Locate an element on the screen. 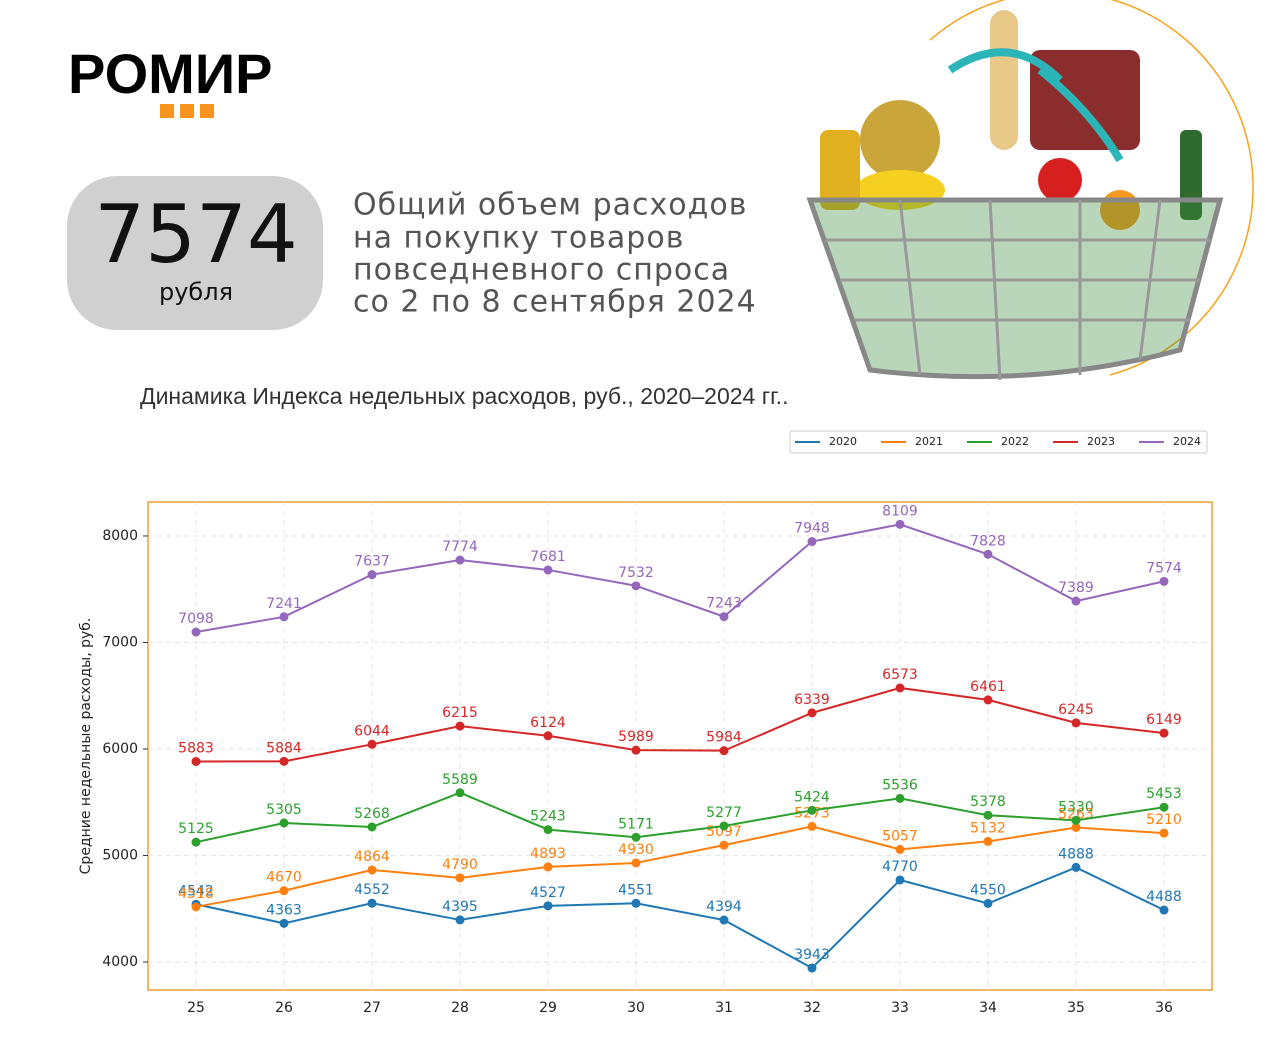 The height and width of the screenshot is (1062, 1280). headline-line: на покупку товаров is located at coordinates (518, 238).